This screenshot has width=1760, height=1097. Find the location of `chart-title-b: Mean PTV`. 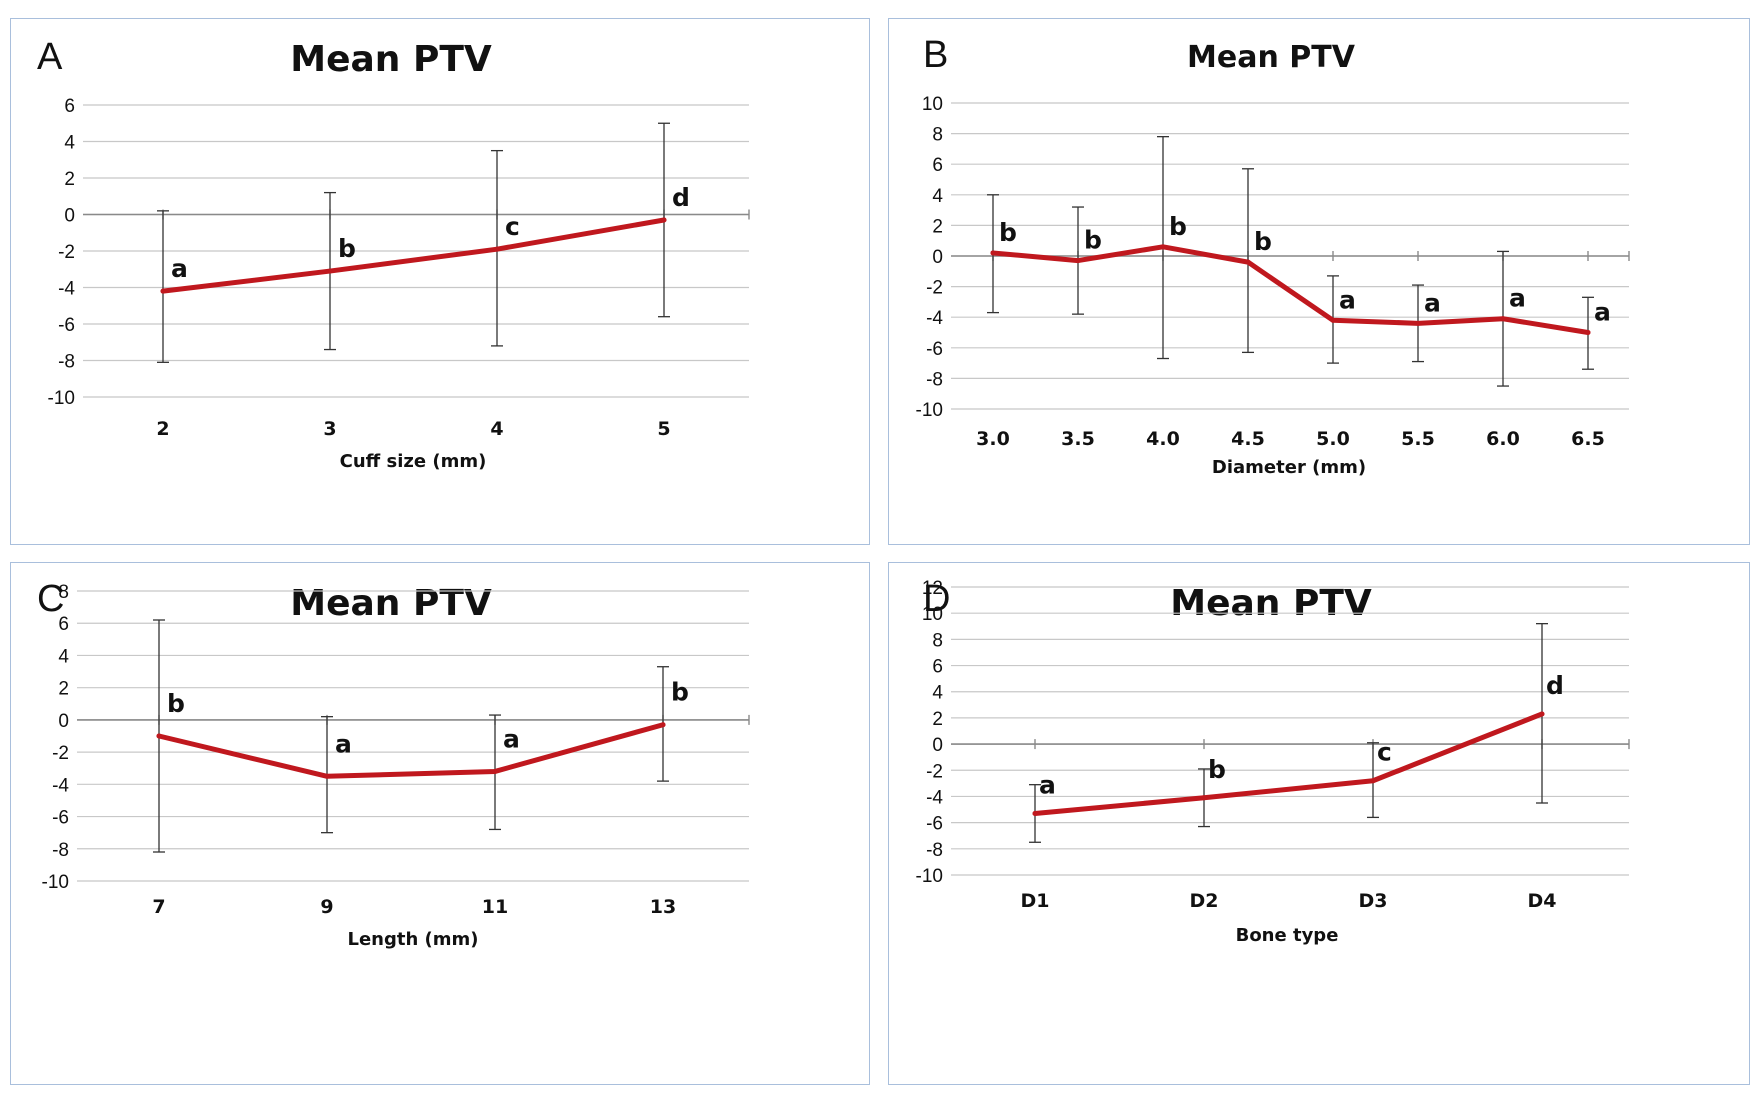

chart-title-b: Mean PTV is located at coordinates (1271, 57).